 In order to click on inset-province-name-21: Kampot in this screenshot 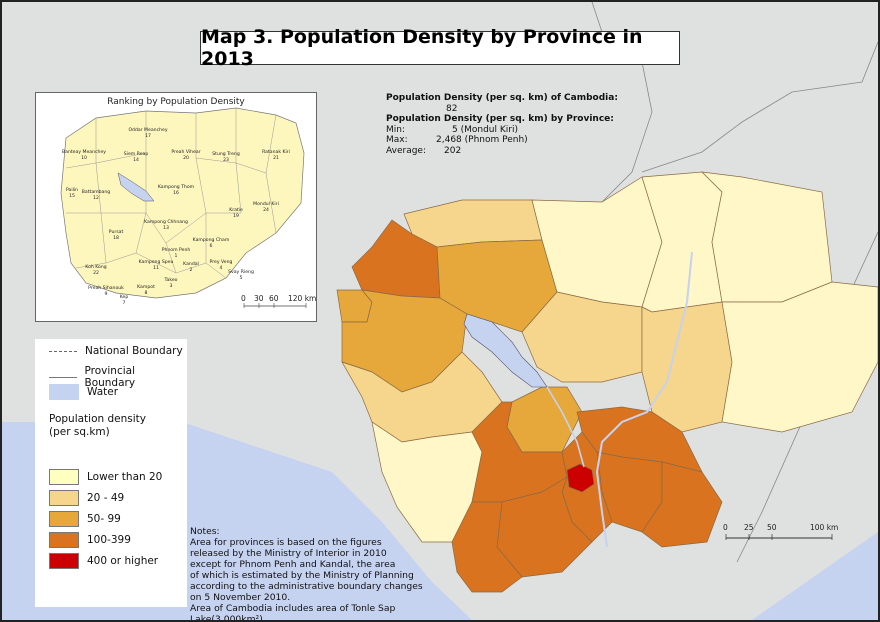, I will do `click(146, 287)`.